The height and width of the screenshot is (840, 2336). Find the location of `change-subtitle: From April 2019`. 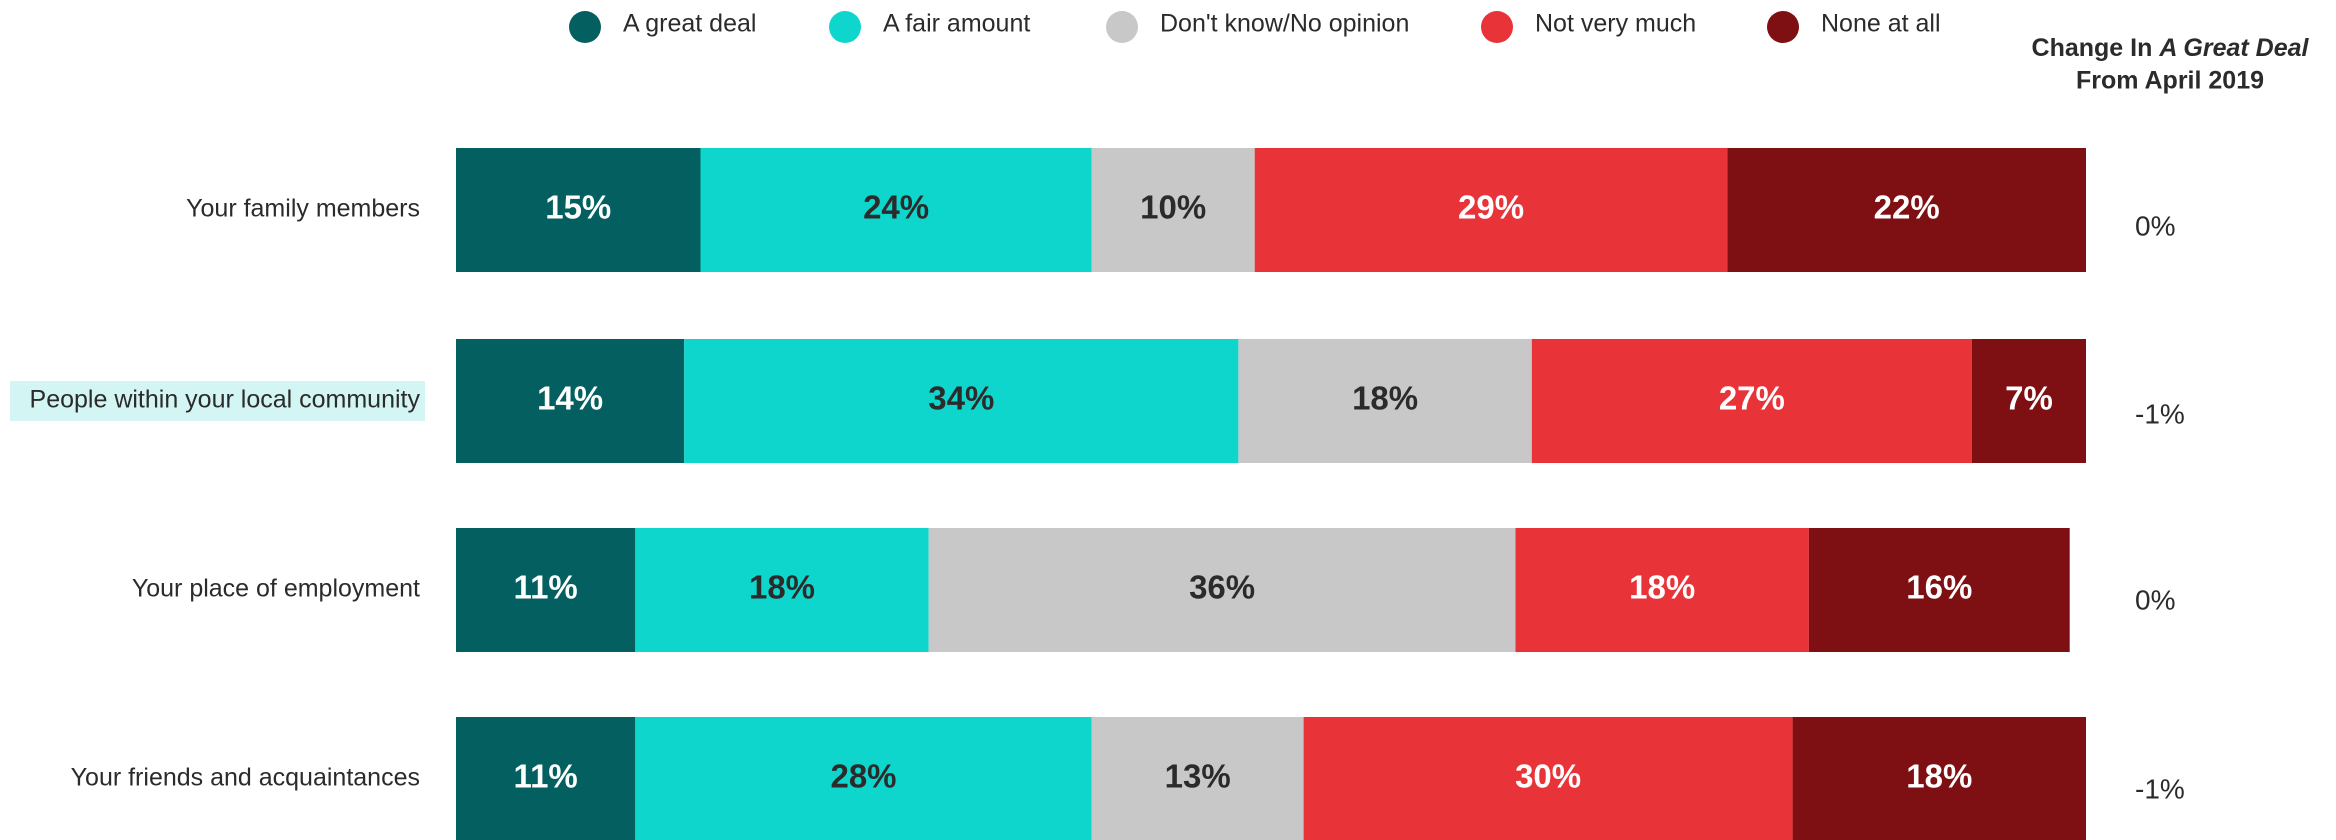

change-subtitle: From April 2019 is located at coordinates (2170, 81).